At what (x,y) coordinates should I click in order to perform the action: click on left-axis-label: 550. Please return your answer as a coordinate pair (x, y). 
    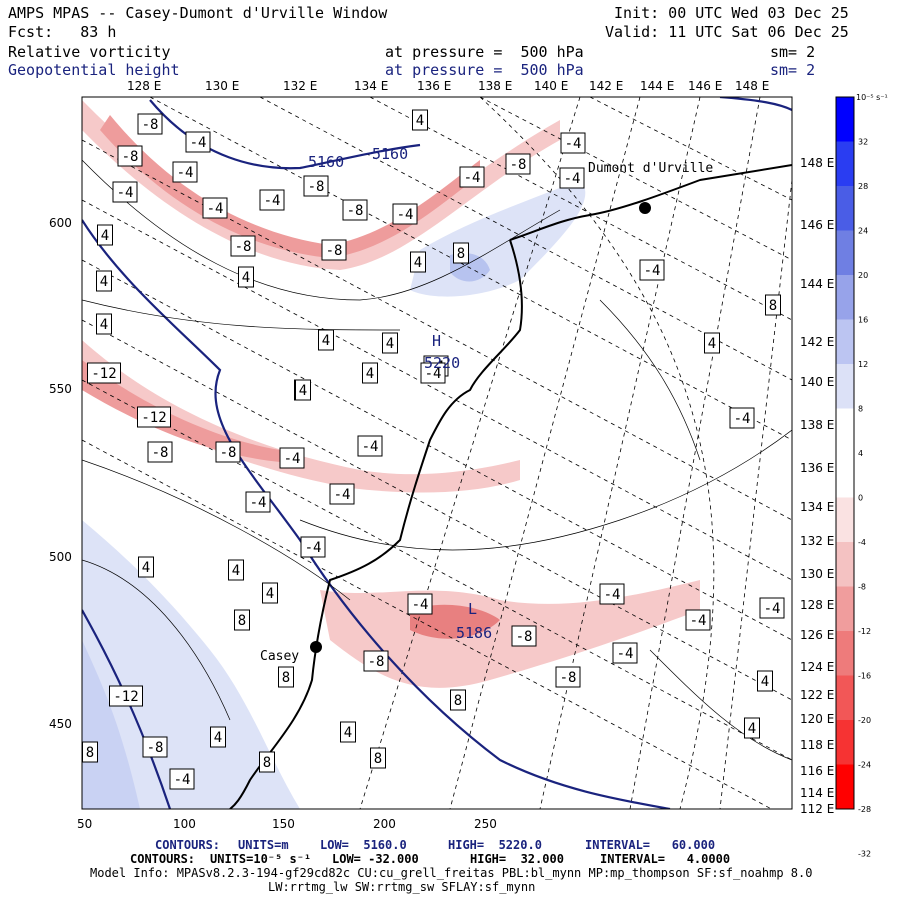
    Looking at the image, I should click on (60, 389).